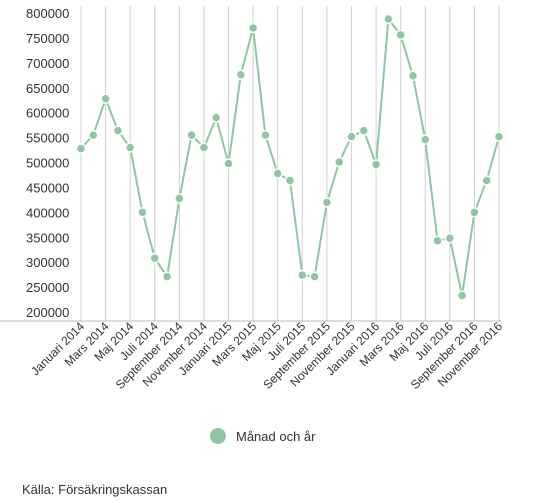  I want to click on y-tick-label: 200000, so click(47, 312).